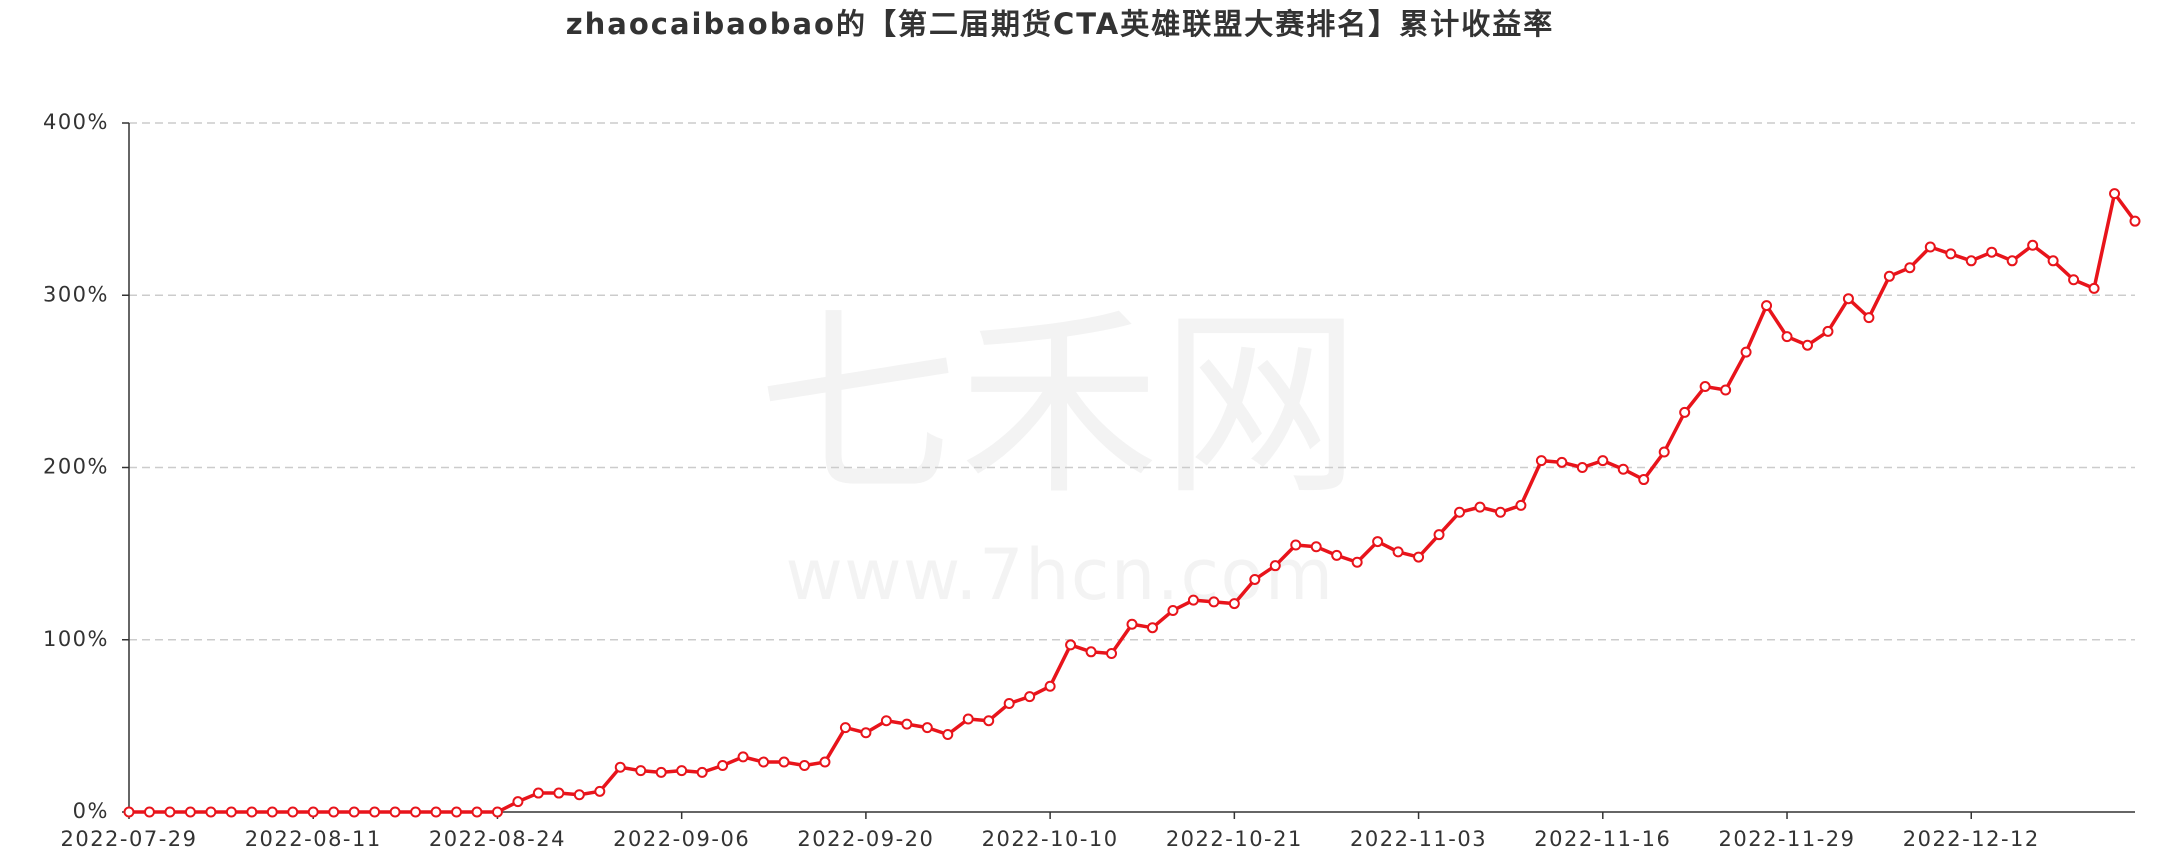 This screenshot has width=2159, height=854. I want to click on x-tick-label: 2022-07-29, so click(128, 839).